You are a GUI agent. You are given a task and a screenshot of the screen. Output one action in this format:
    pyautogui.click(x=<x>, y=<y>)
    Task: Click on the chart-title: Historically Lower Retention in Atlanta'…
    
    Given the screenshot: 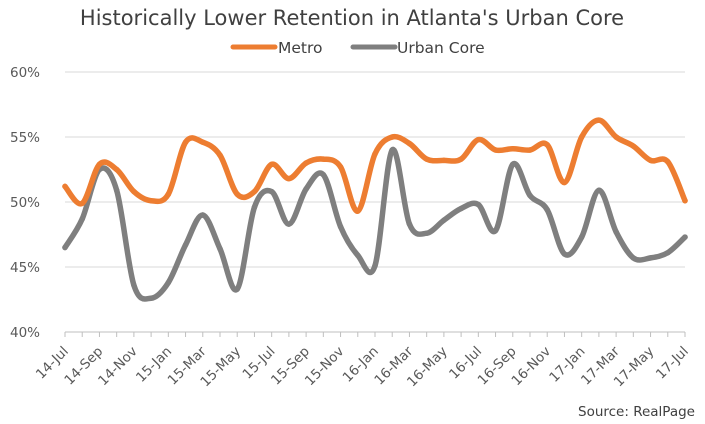 What is the action you would take?
    pyautogui.click(x=352, y=18)
    